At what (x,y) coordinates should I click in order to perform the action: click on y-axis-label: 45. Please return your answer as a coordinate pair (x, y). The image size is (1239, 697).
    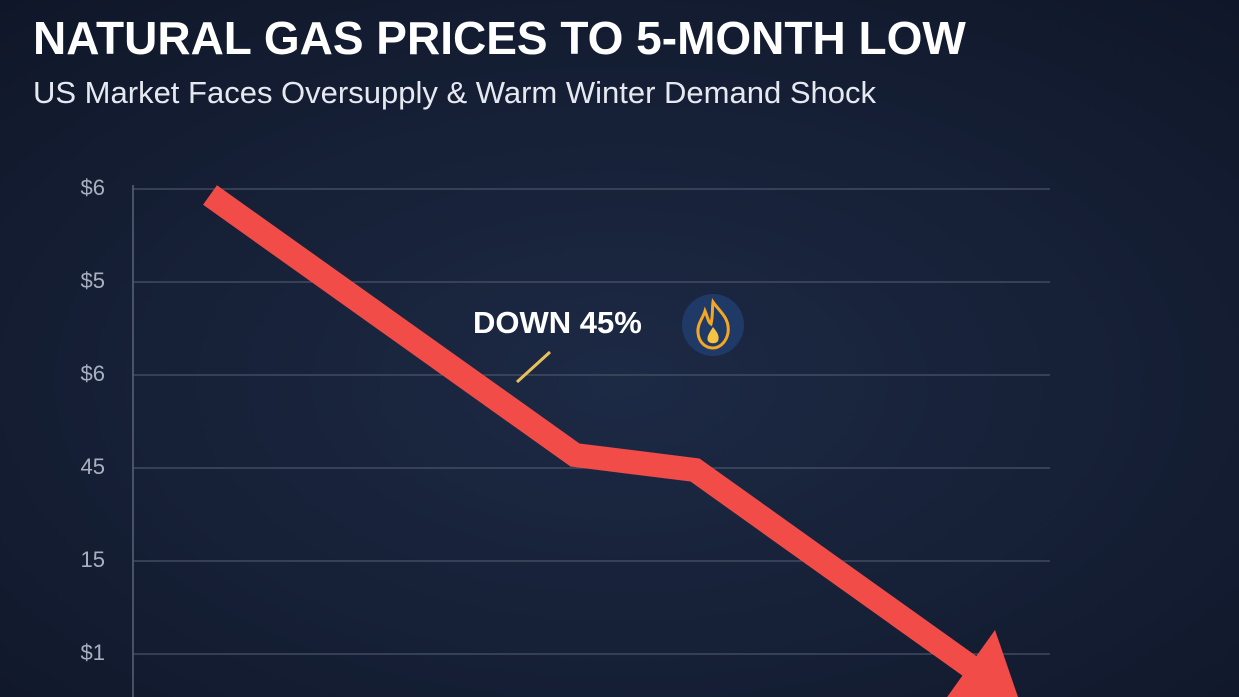
    Looking at the image, I should click on (93, 466).